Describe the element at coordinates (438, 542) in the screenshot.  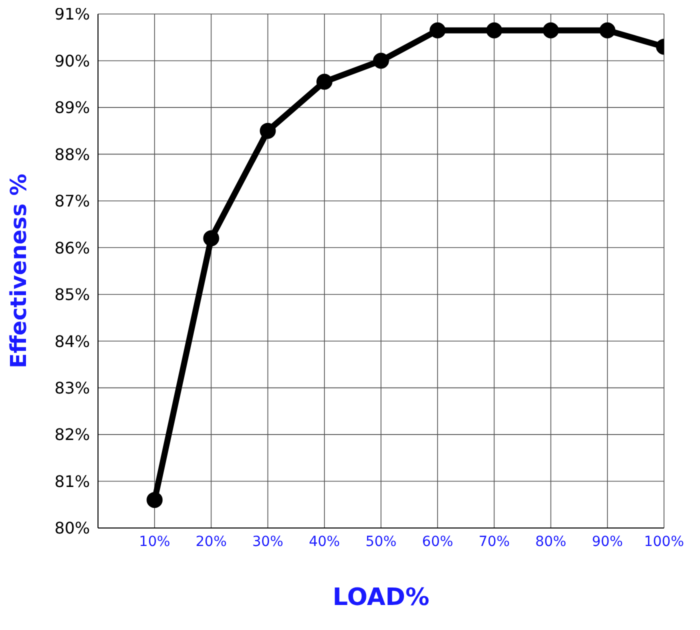
I see `x-tick-label: 60%` at that location.